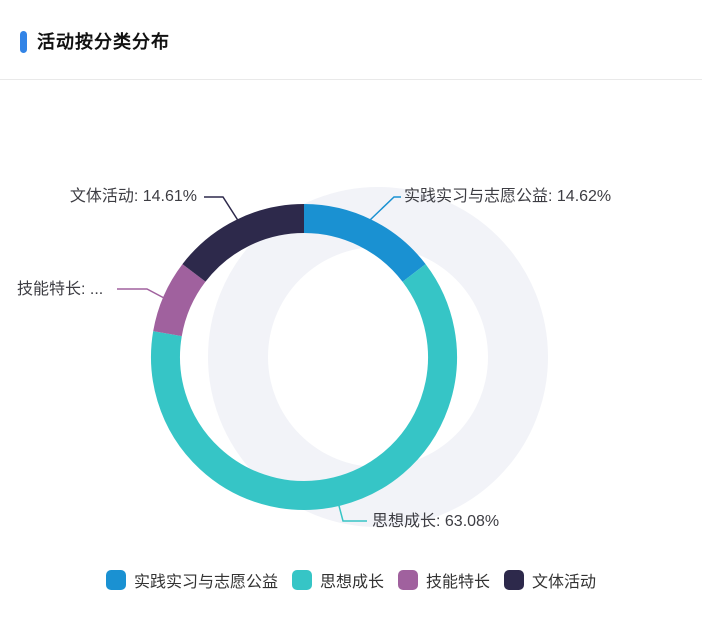 This screenshot has height=627, width=702. Describe the element at coordinates (458, 582) in the screenshot. I see `legend-label-skill: 技能特长` at that location.